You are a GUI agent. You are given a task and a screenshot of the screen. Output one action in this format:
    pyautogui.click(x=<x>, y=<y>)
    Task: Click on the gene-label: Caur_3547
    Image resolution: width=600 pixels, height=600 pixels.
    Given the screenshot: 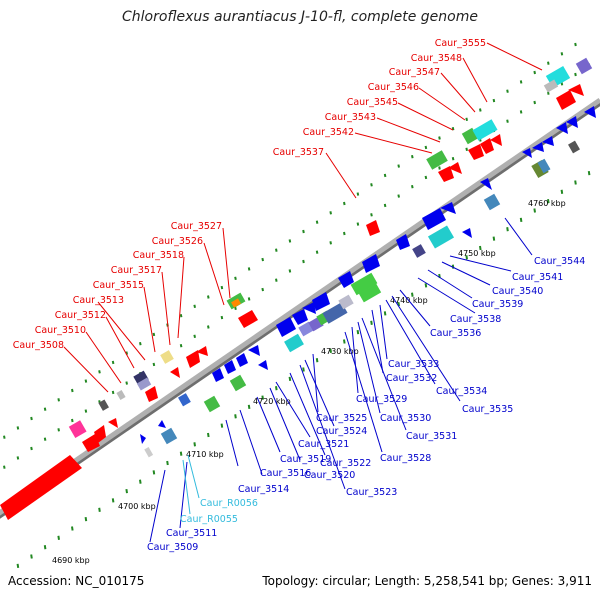 What is the action you would take?
    pyautogui.click(x=414, y=72)
    